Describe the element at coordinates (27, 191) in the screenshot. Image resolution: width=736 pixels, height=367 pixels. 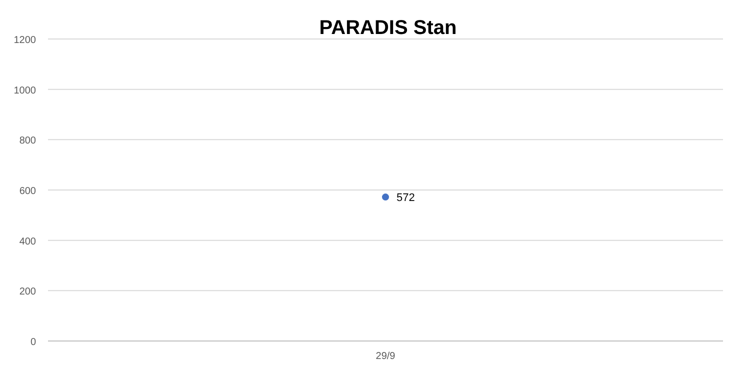
I see `y-tick-label: 600` at that location.